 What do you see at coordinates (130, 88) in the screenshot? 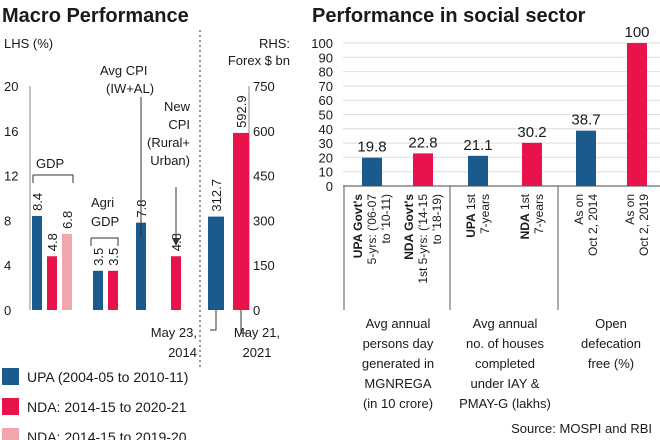
I see `cpi-upa-label: (IW+AL)` at bounding box center [130, 88].